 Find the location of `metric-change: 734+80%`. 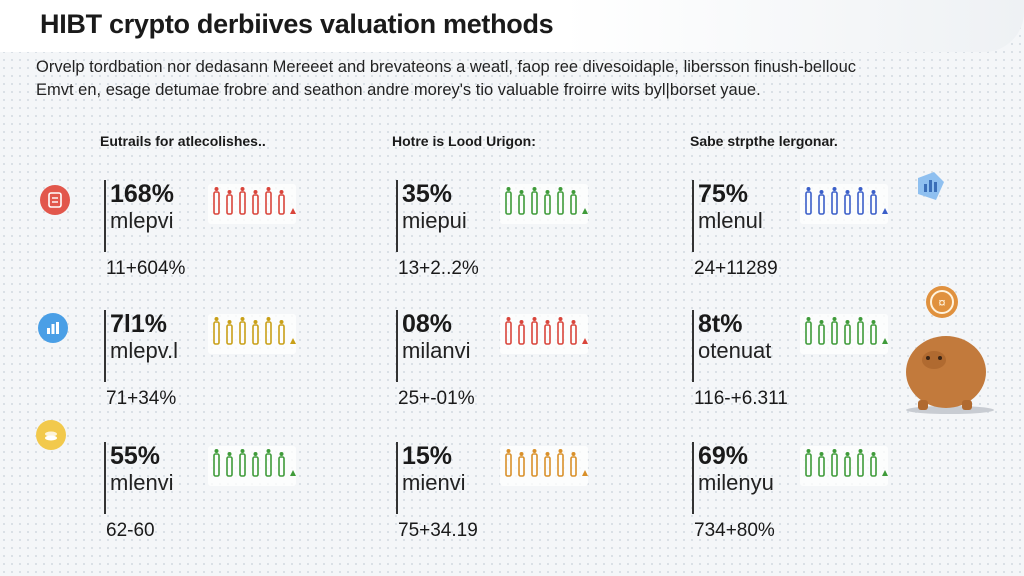

metric-change: 734+80% is located at coordinates (734, 530).